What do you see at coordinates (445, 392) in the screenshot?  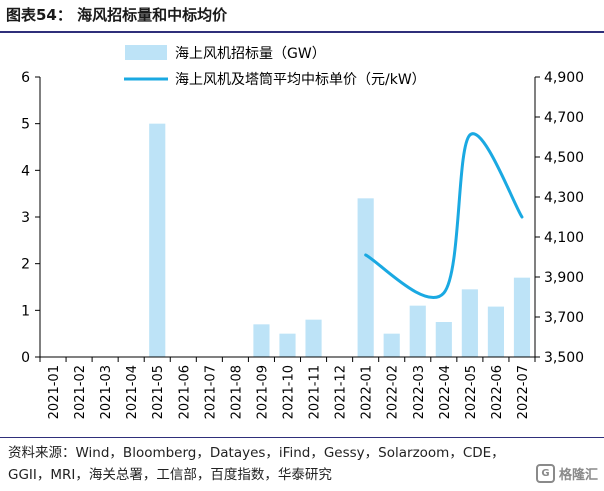 I see `x-tick-label: 2022-04` at bounding box center [445, 392].